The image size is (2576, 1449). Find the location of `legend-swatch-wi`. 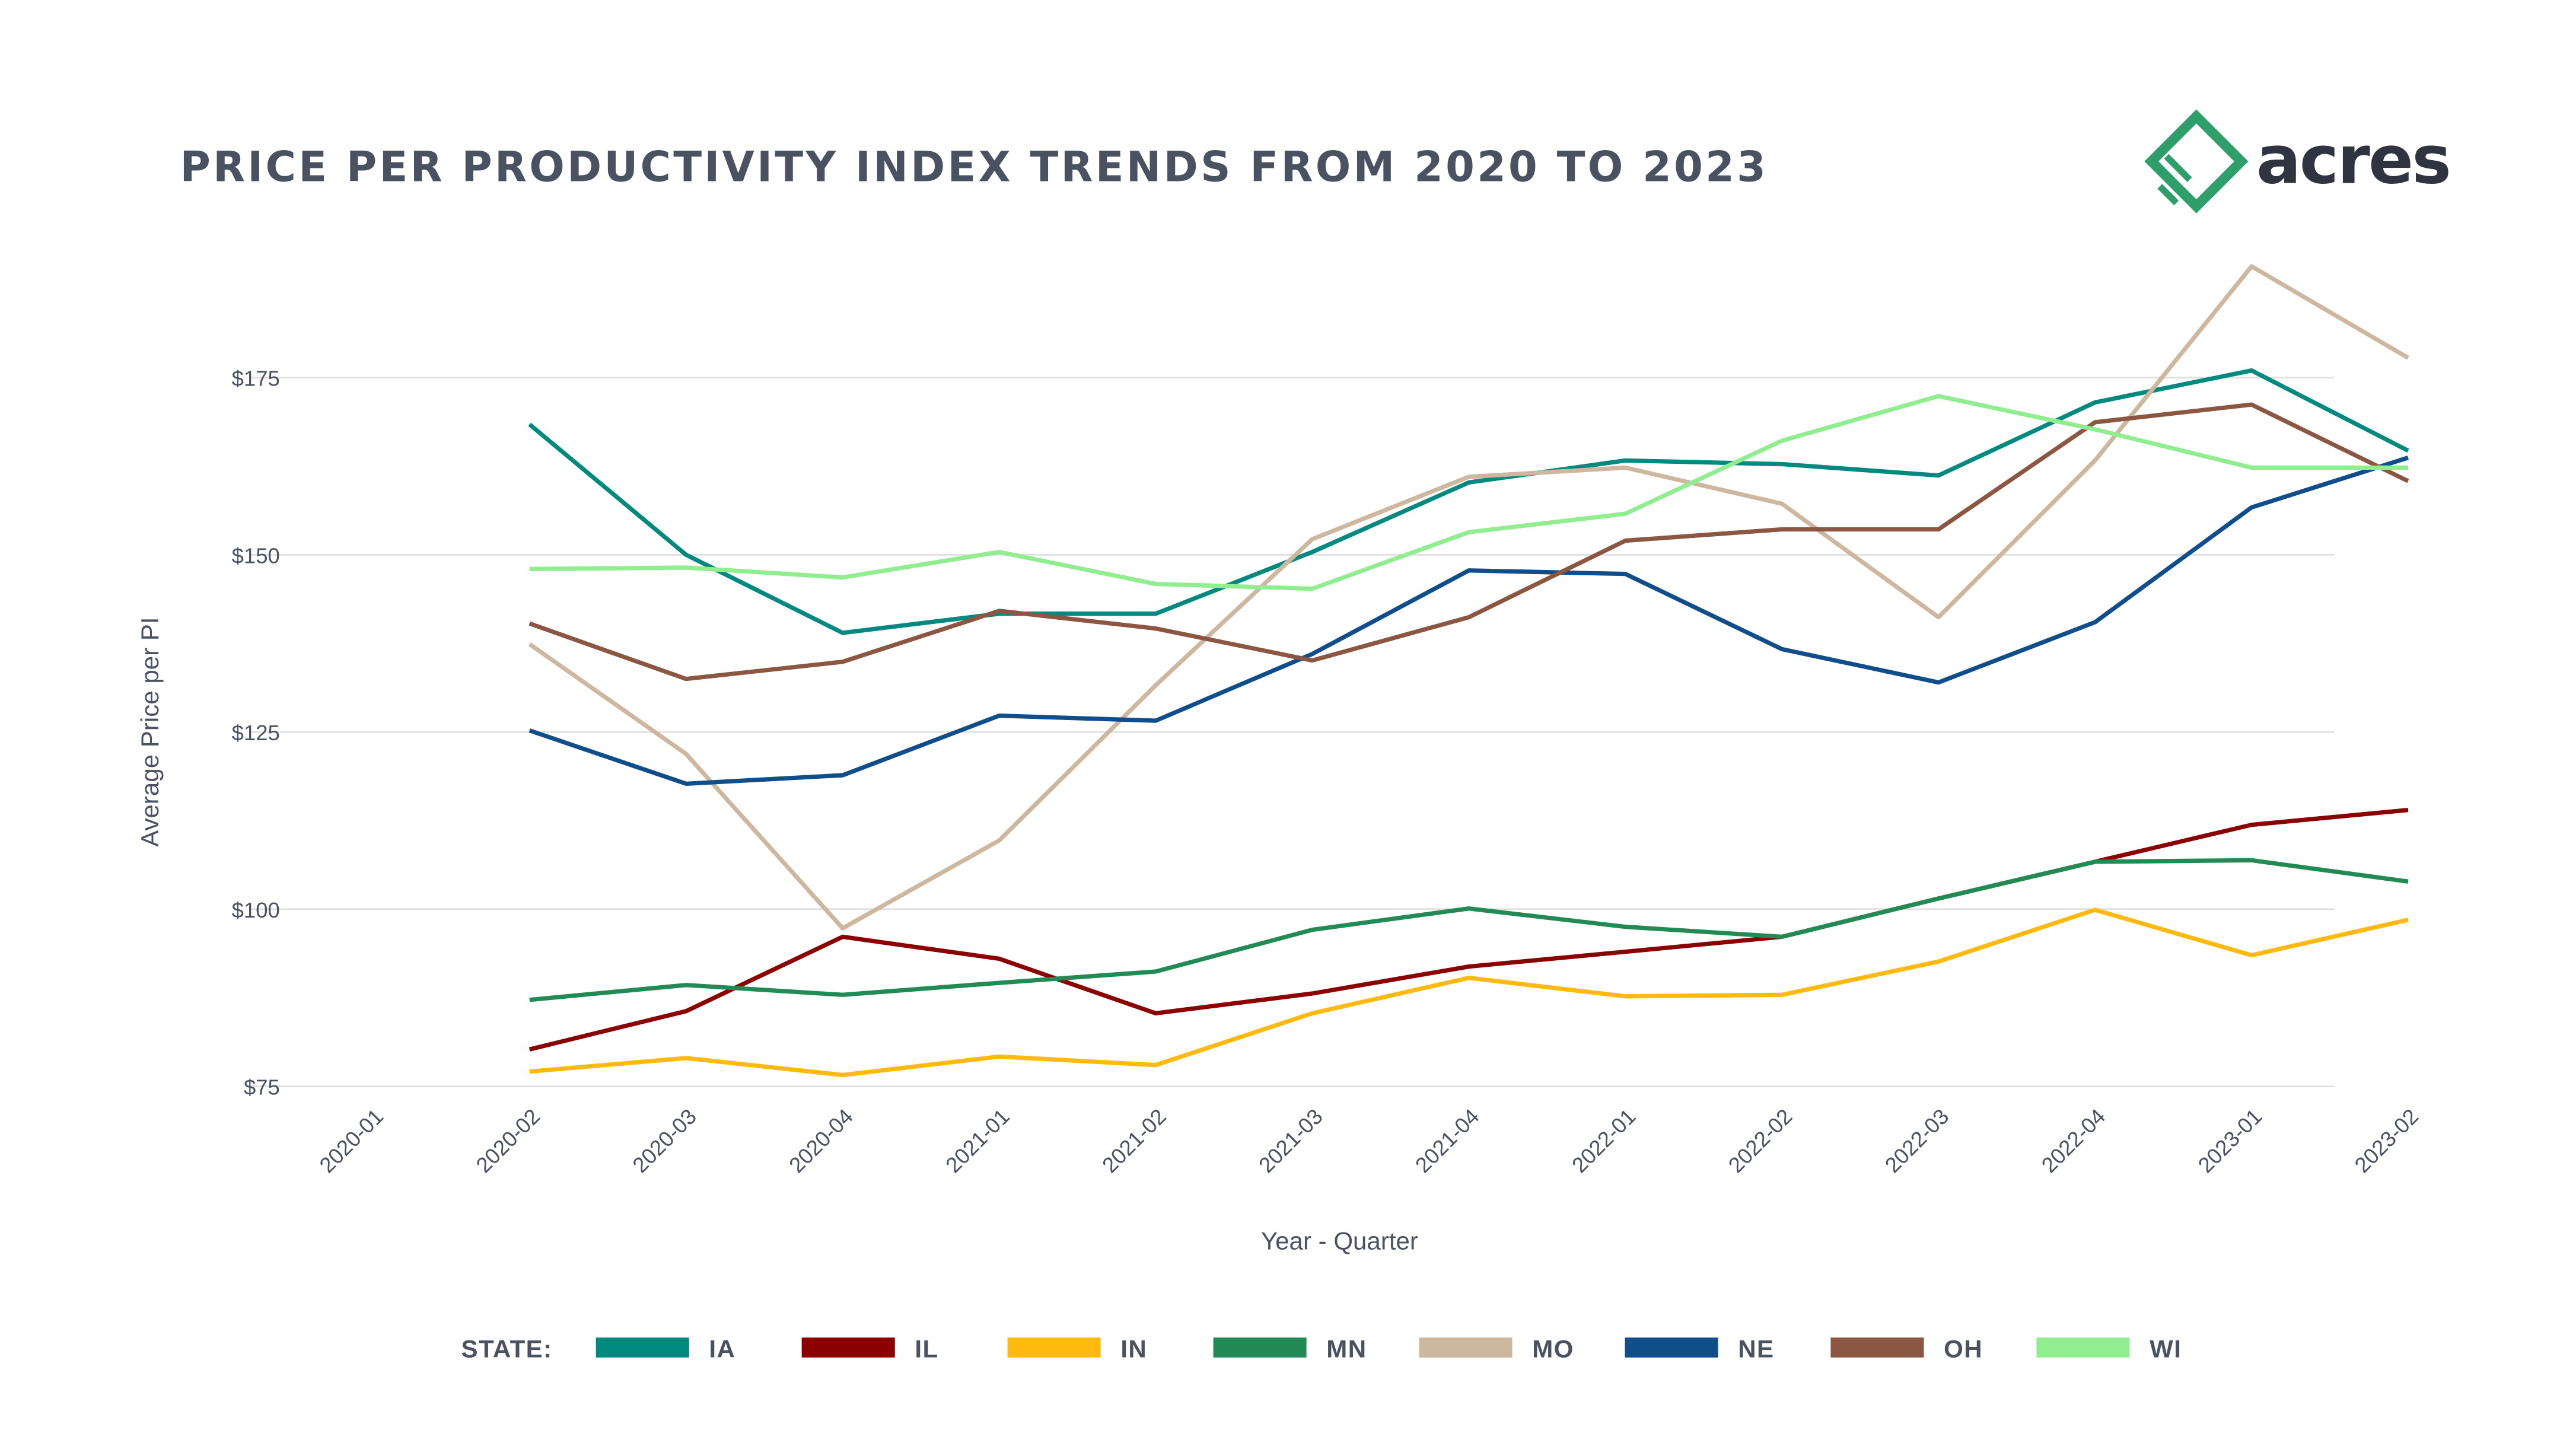

legend-swatch-wi is located at coordinates (2083, 1347).